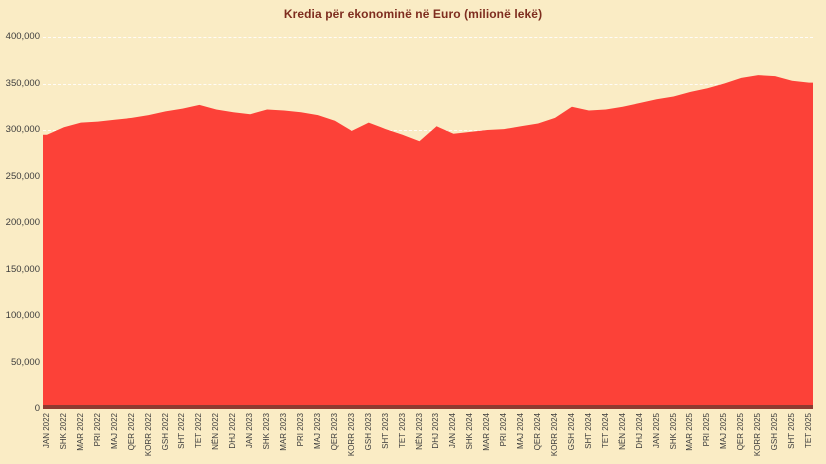  Describe the element at coordinates (80, 432) in the screenshot. I see `x-tick-label: MAR 2022` at that location.